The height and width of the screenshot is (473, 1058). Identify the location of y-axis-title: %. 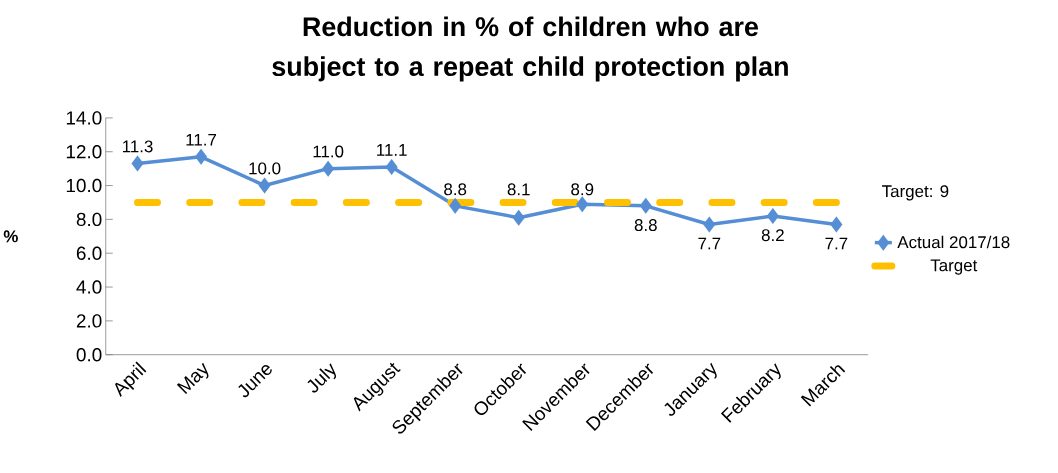
(10, 236).